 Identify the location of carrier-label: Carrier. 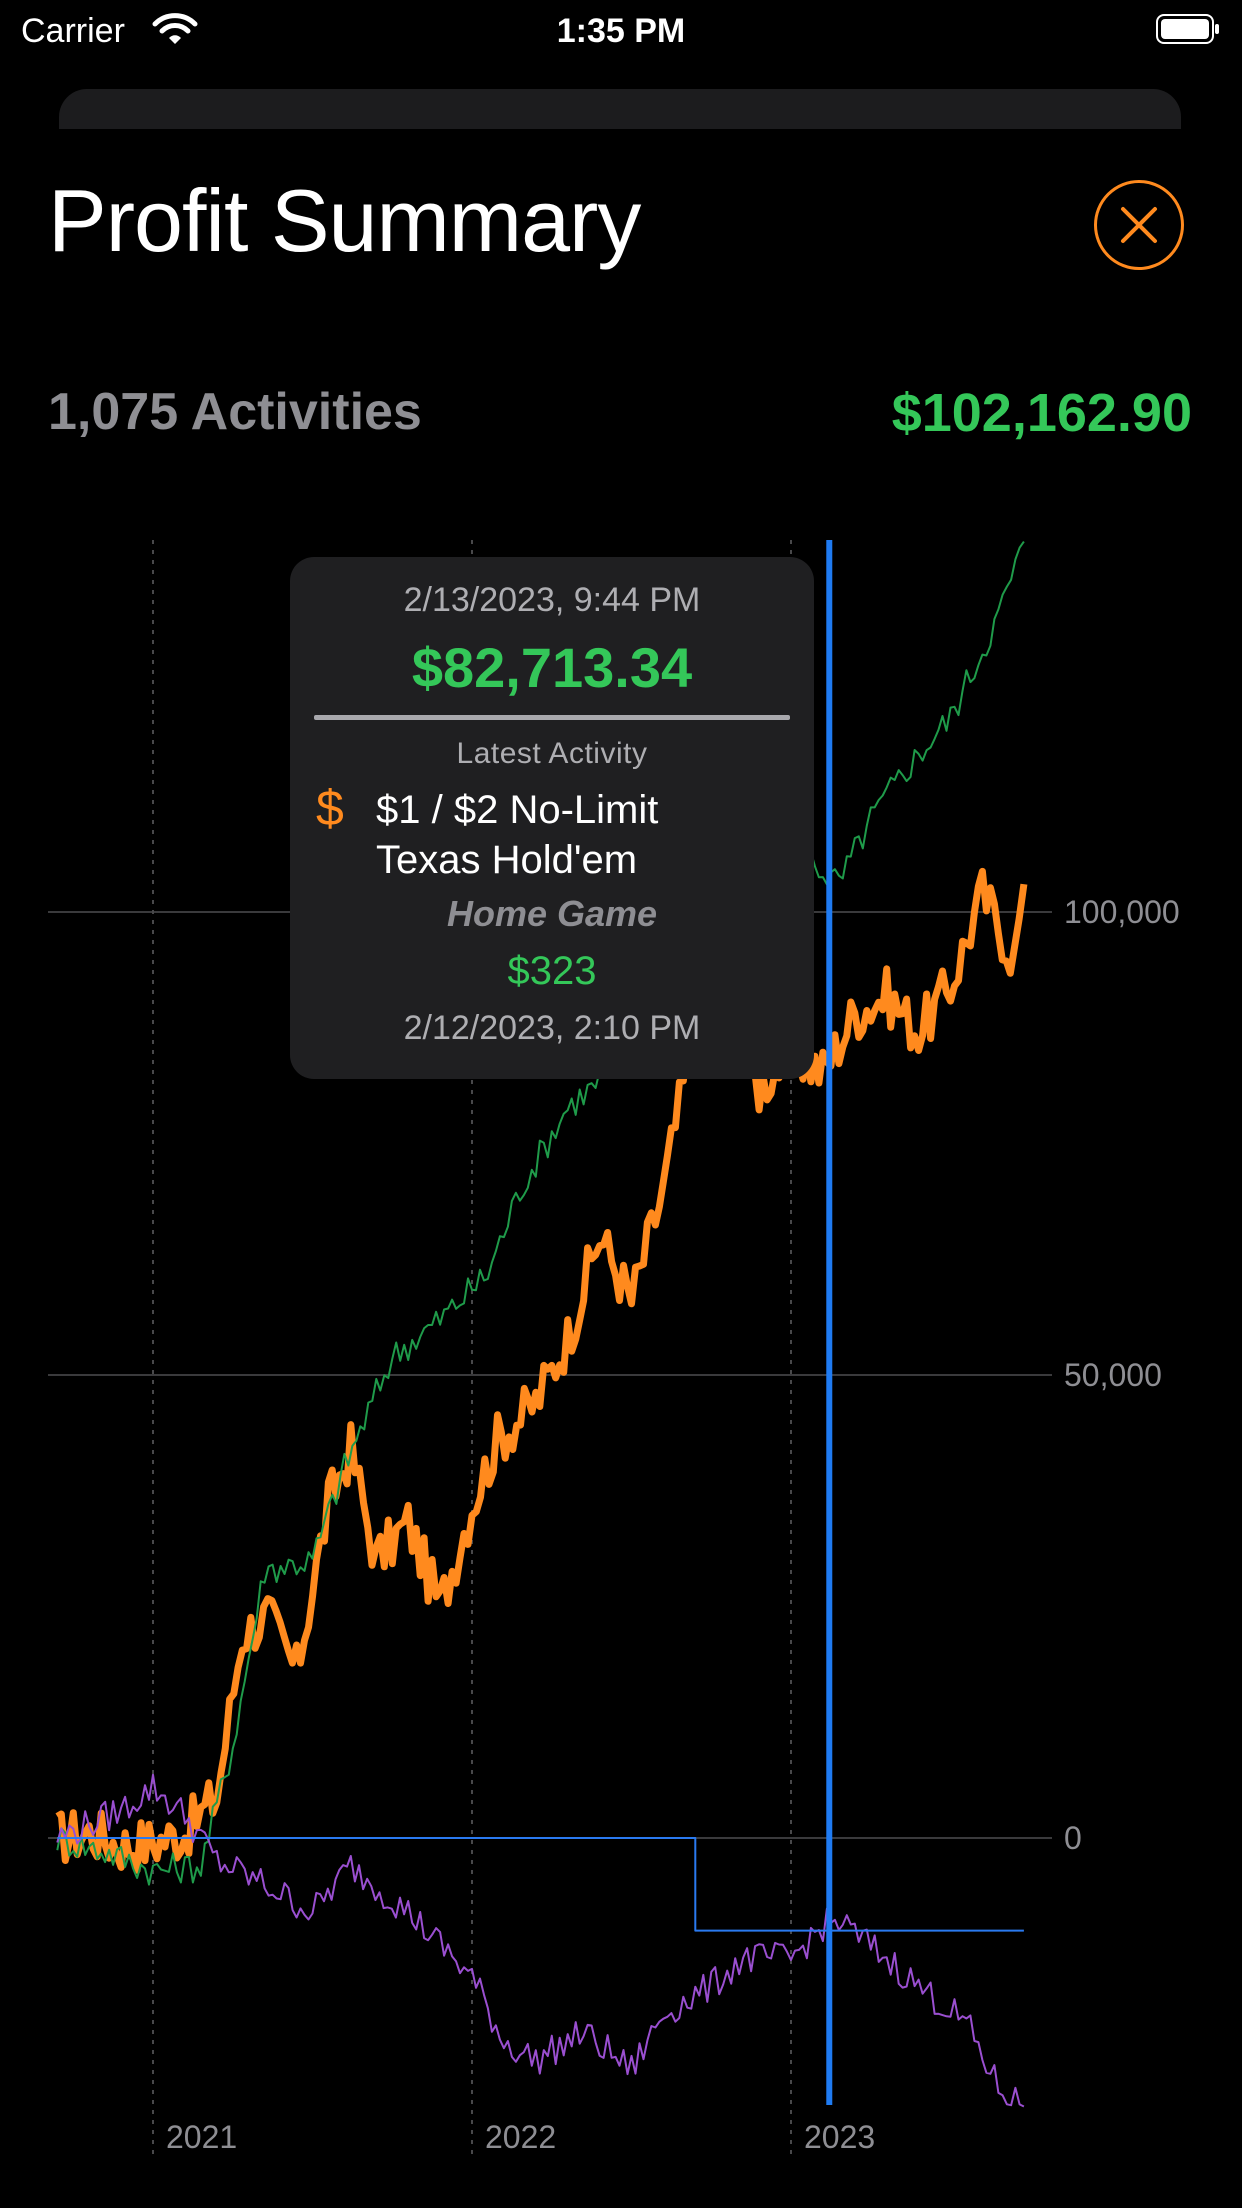
(73, 31).